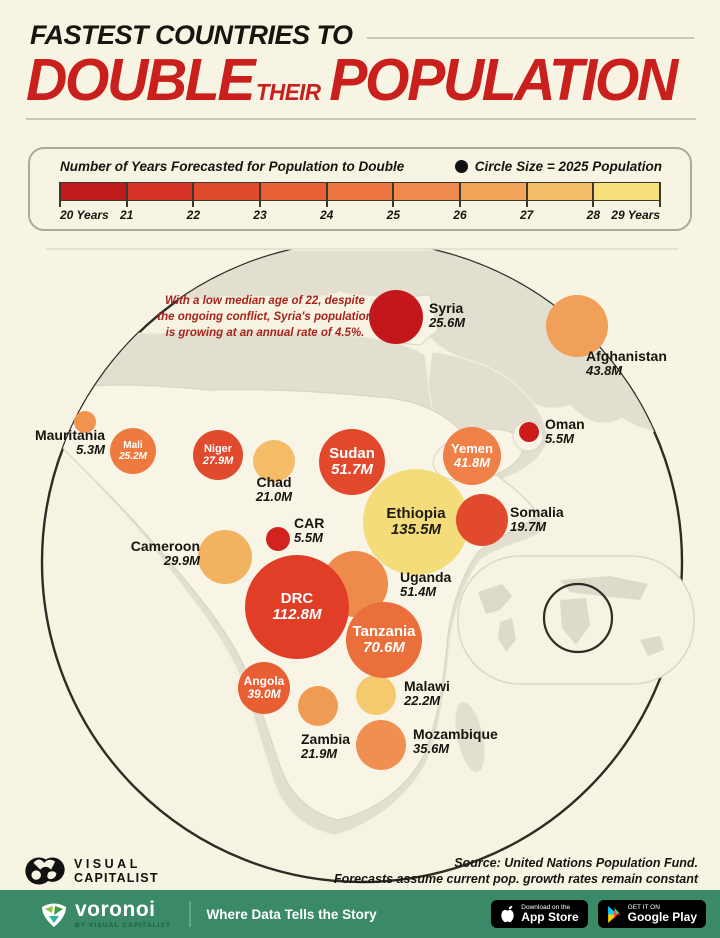 The width and height of the screenshot is (720, 938). Describe the element at coordinates (45, 871) in the screenshot. I see `visual-capitalist-icon` at that location.